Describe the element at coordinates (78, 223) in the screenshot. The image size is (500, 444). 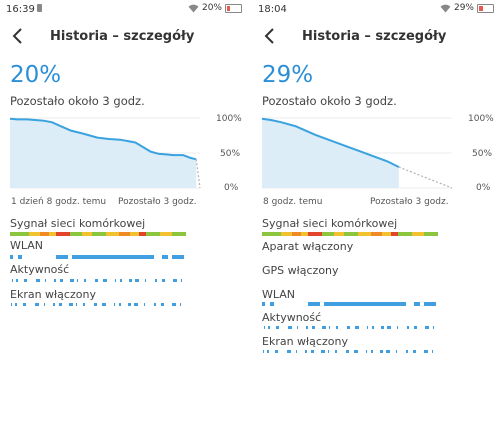
I see `row-label-signal: Sygnał sieci komórkowej` at that location.